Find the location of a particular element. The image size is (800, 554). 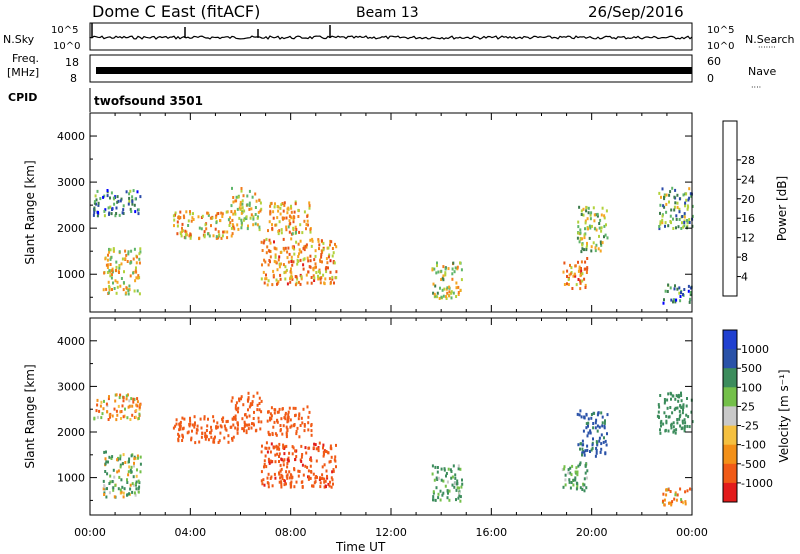

x-axis-label: Time UT is located at coordinates (360, 547).